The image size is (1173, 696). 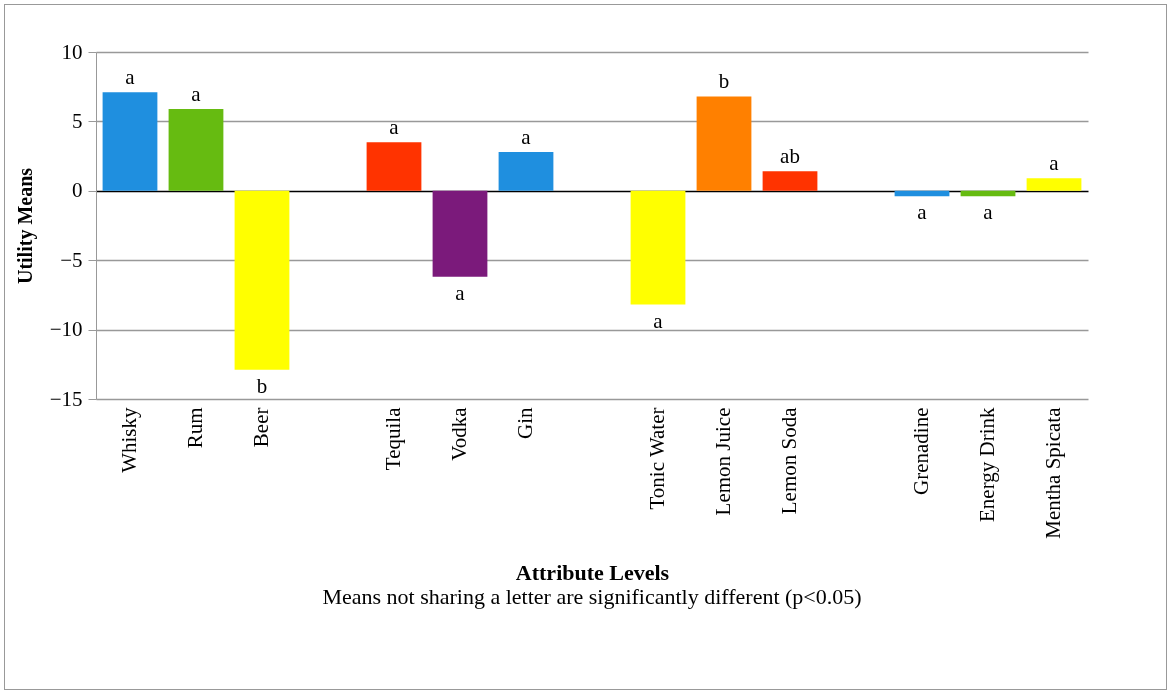 What do you see at coordinates (77, 190) in the screenshot?
I see `y-tick-label: 0` at bounding box center [77, 190].